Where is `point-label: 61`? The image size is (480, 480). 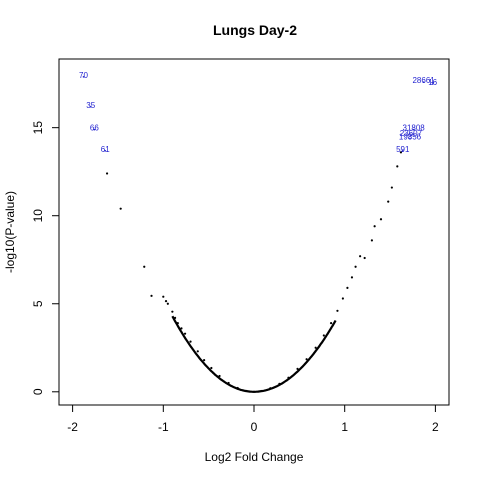
point-label: 61 is located at coordinates (105, 149).